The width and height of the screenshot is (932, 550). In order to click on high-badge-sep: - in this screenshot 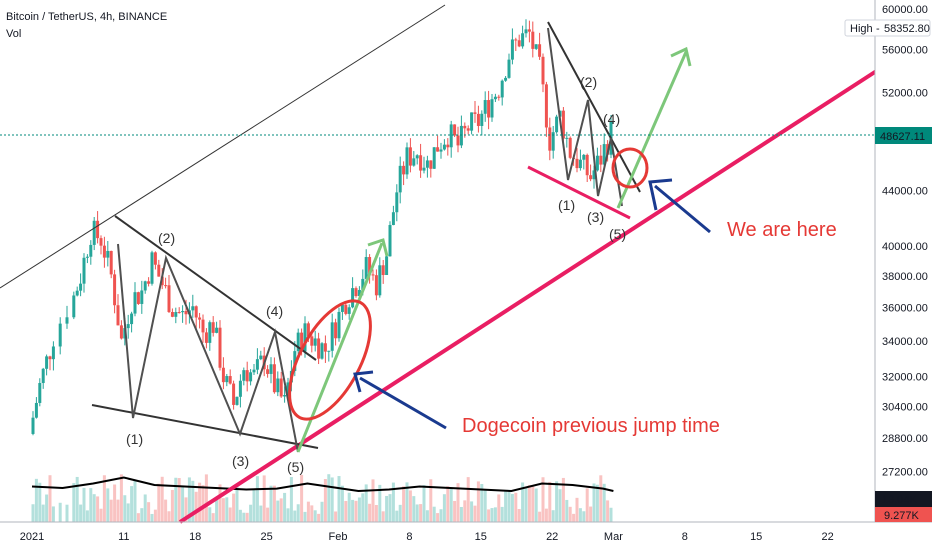, I will do `click(878, 29)`.